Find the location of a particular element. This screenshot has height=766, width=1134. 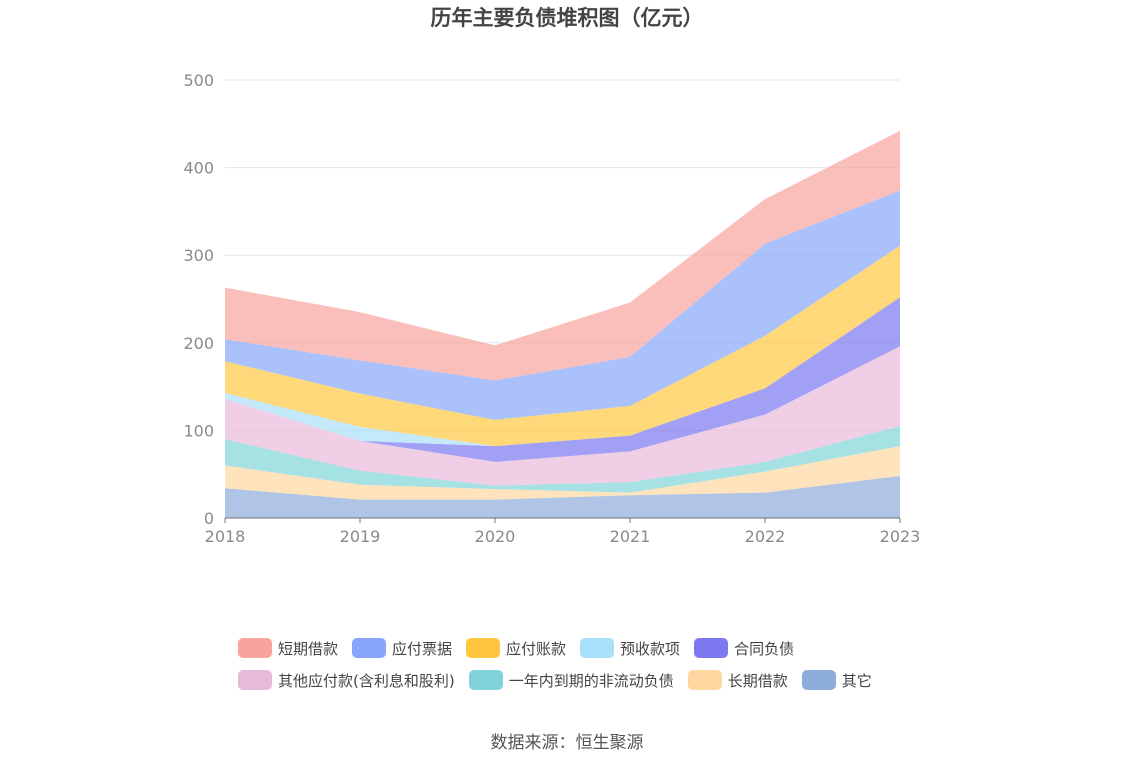

legend-label: 长期借款 is located at coordinates (757, 680).